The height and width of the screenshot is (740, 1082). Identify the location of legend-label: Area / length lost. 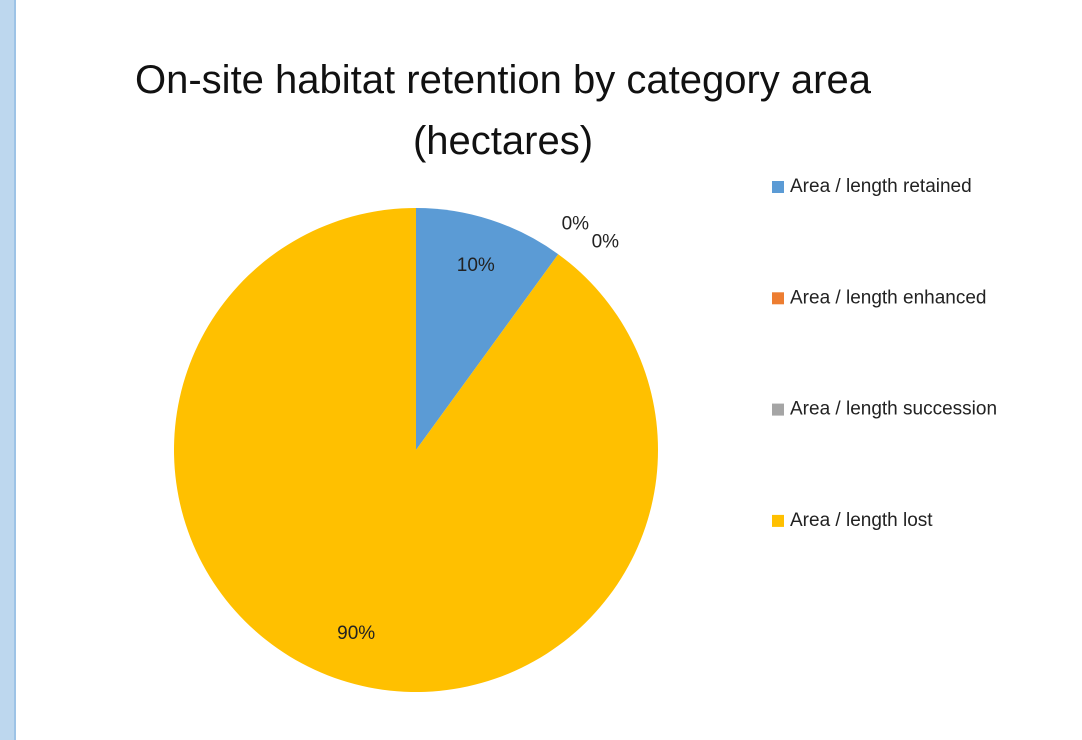
(861, 520).